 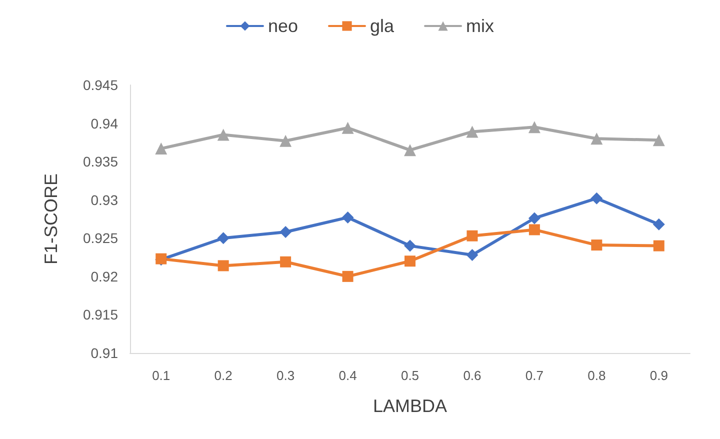 What do you see at coordinates (347, 375) in the screenshot?
I see `x-tick-label: 0.4` at bounding box center [347, 375].